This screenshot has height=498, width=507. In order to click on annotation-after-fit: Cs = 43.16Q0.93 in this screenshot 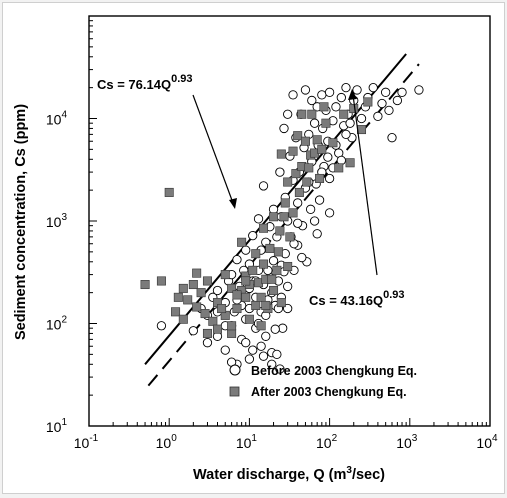, I will do `click(357, 198)`.